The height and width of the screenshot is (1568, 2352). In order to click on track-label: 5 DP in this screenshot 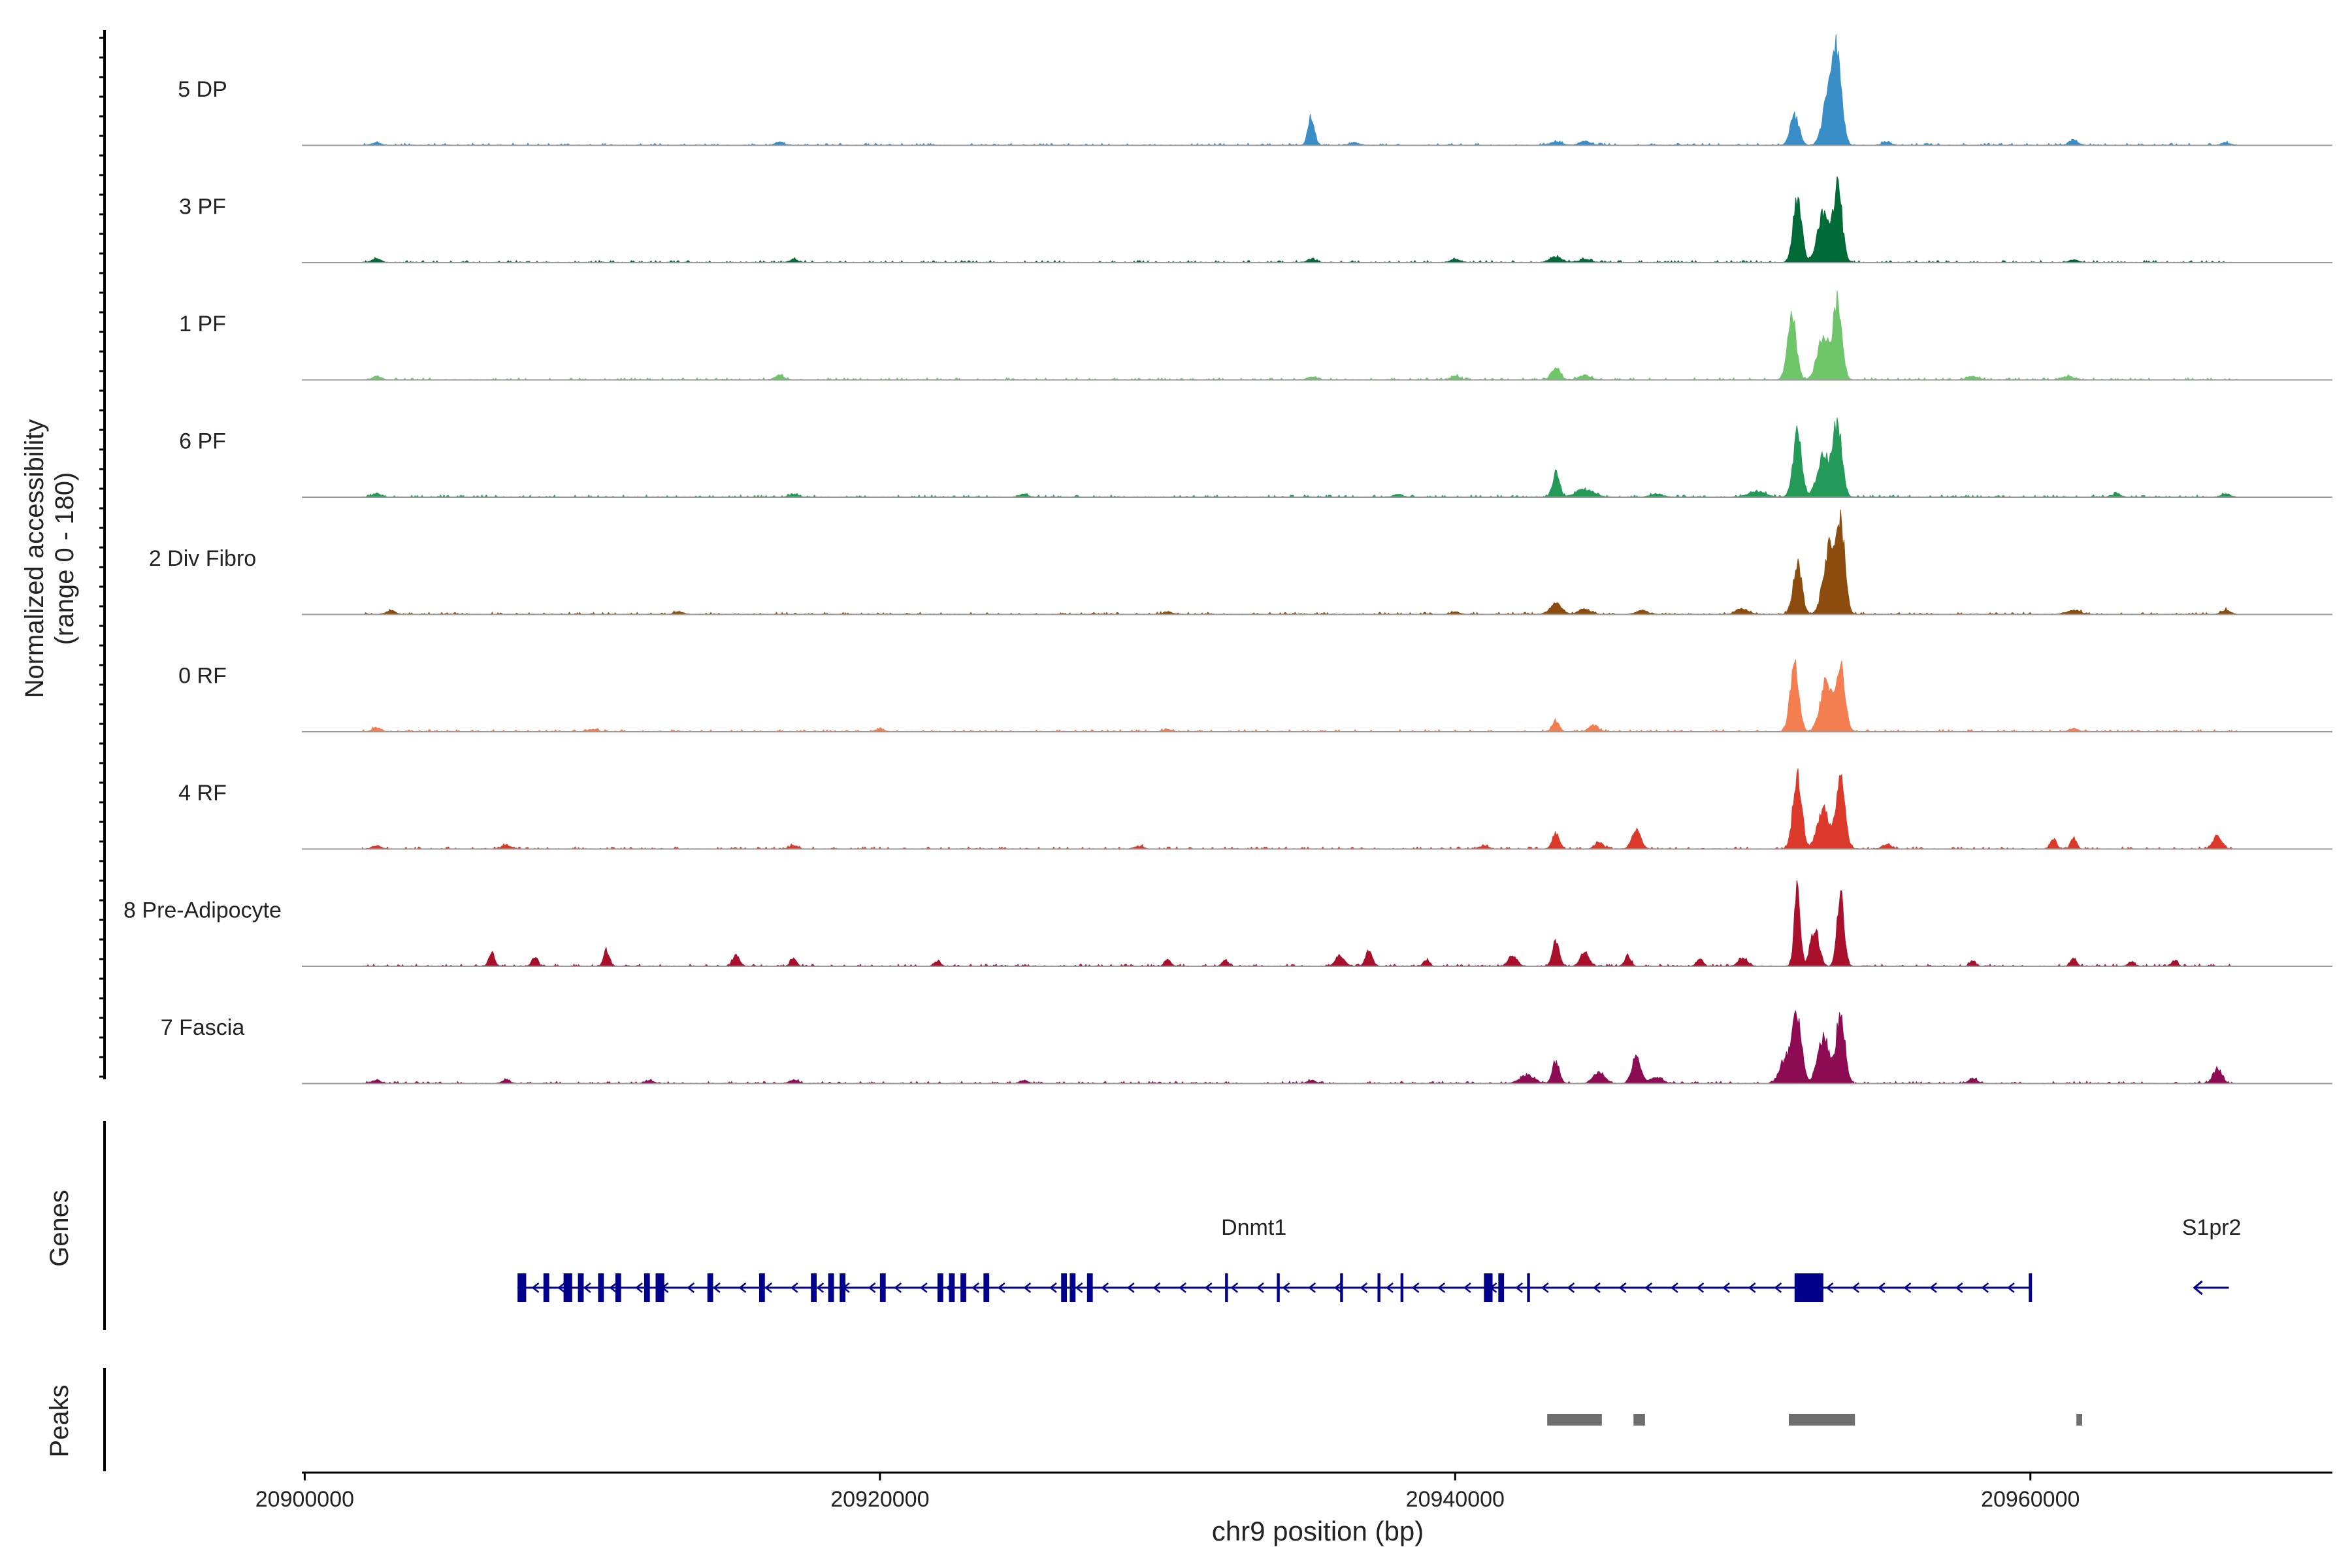, I will do `click(202, 89)`.